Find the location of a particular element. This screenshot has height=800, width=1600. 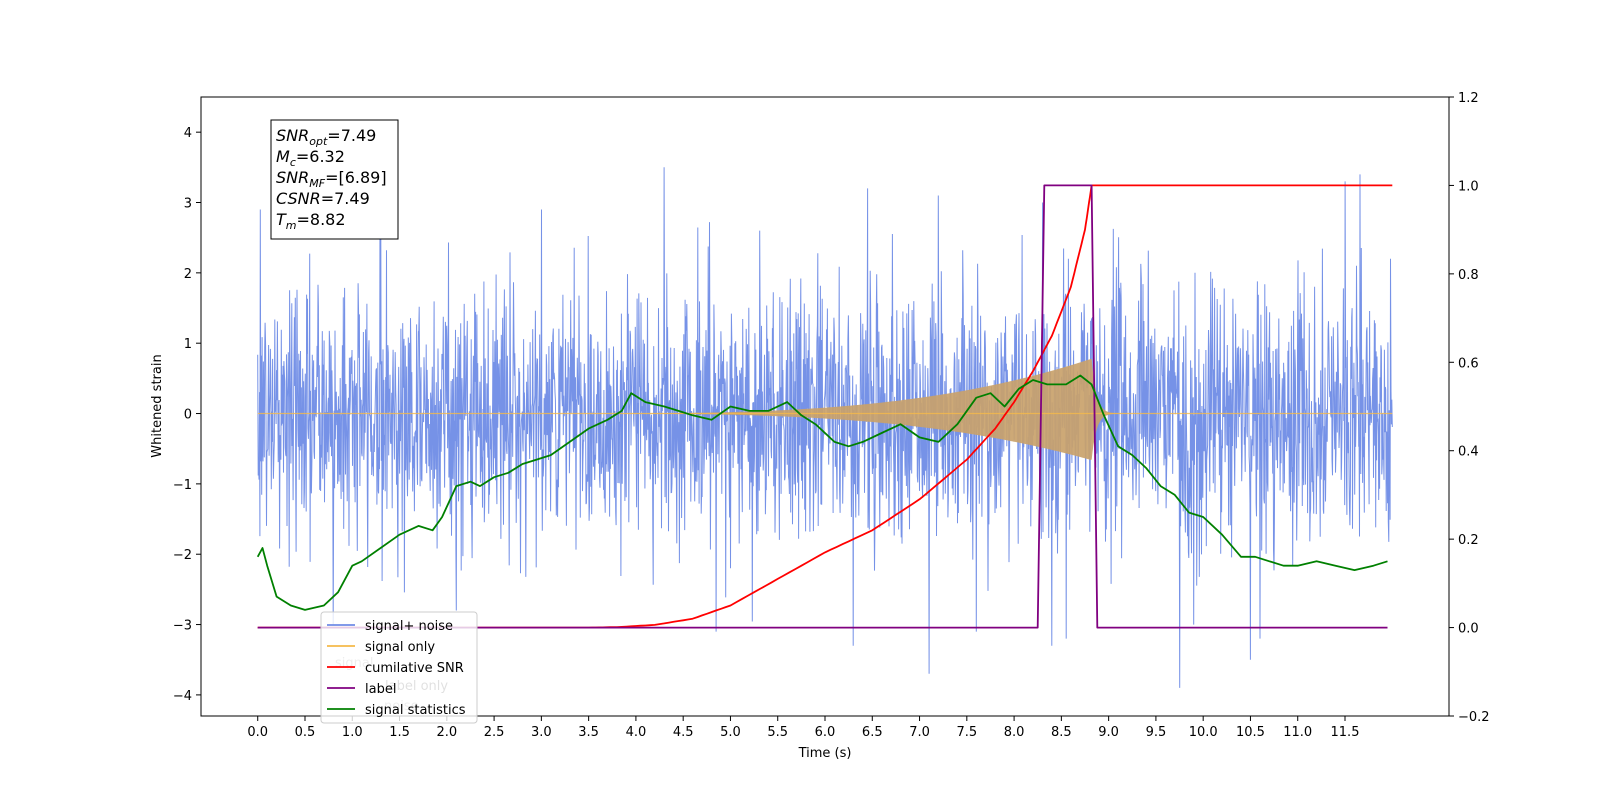

y-right-tick-label: 0.6 is located at coordinates (1468, 363).